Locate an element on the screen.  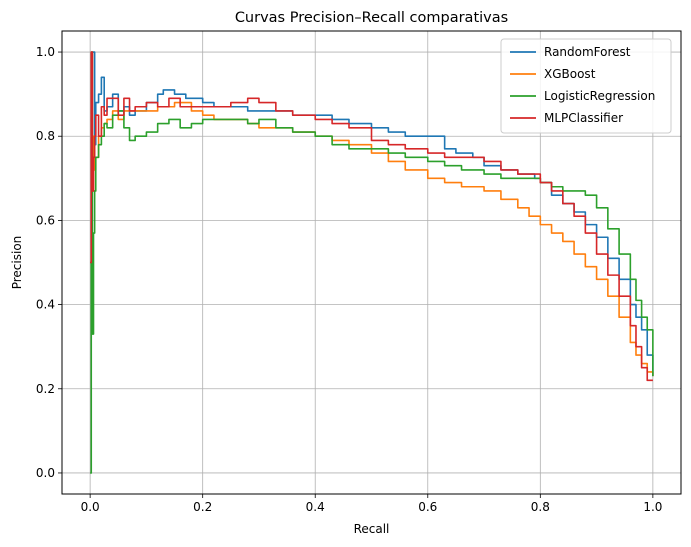
y-tick-label: 0.8 is located at coordinates (45, 136).